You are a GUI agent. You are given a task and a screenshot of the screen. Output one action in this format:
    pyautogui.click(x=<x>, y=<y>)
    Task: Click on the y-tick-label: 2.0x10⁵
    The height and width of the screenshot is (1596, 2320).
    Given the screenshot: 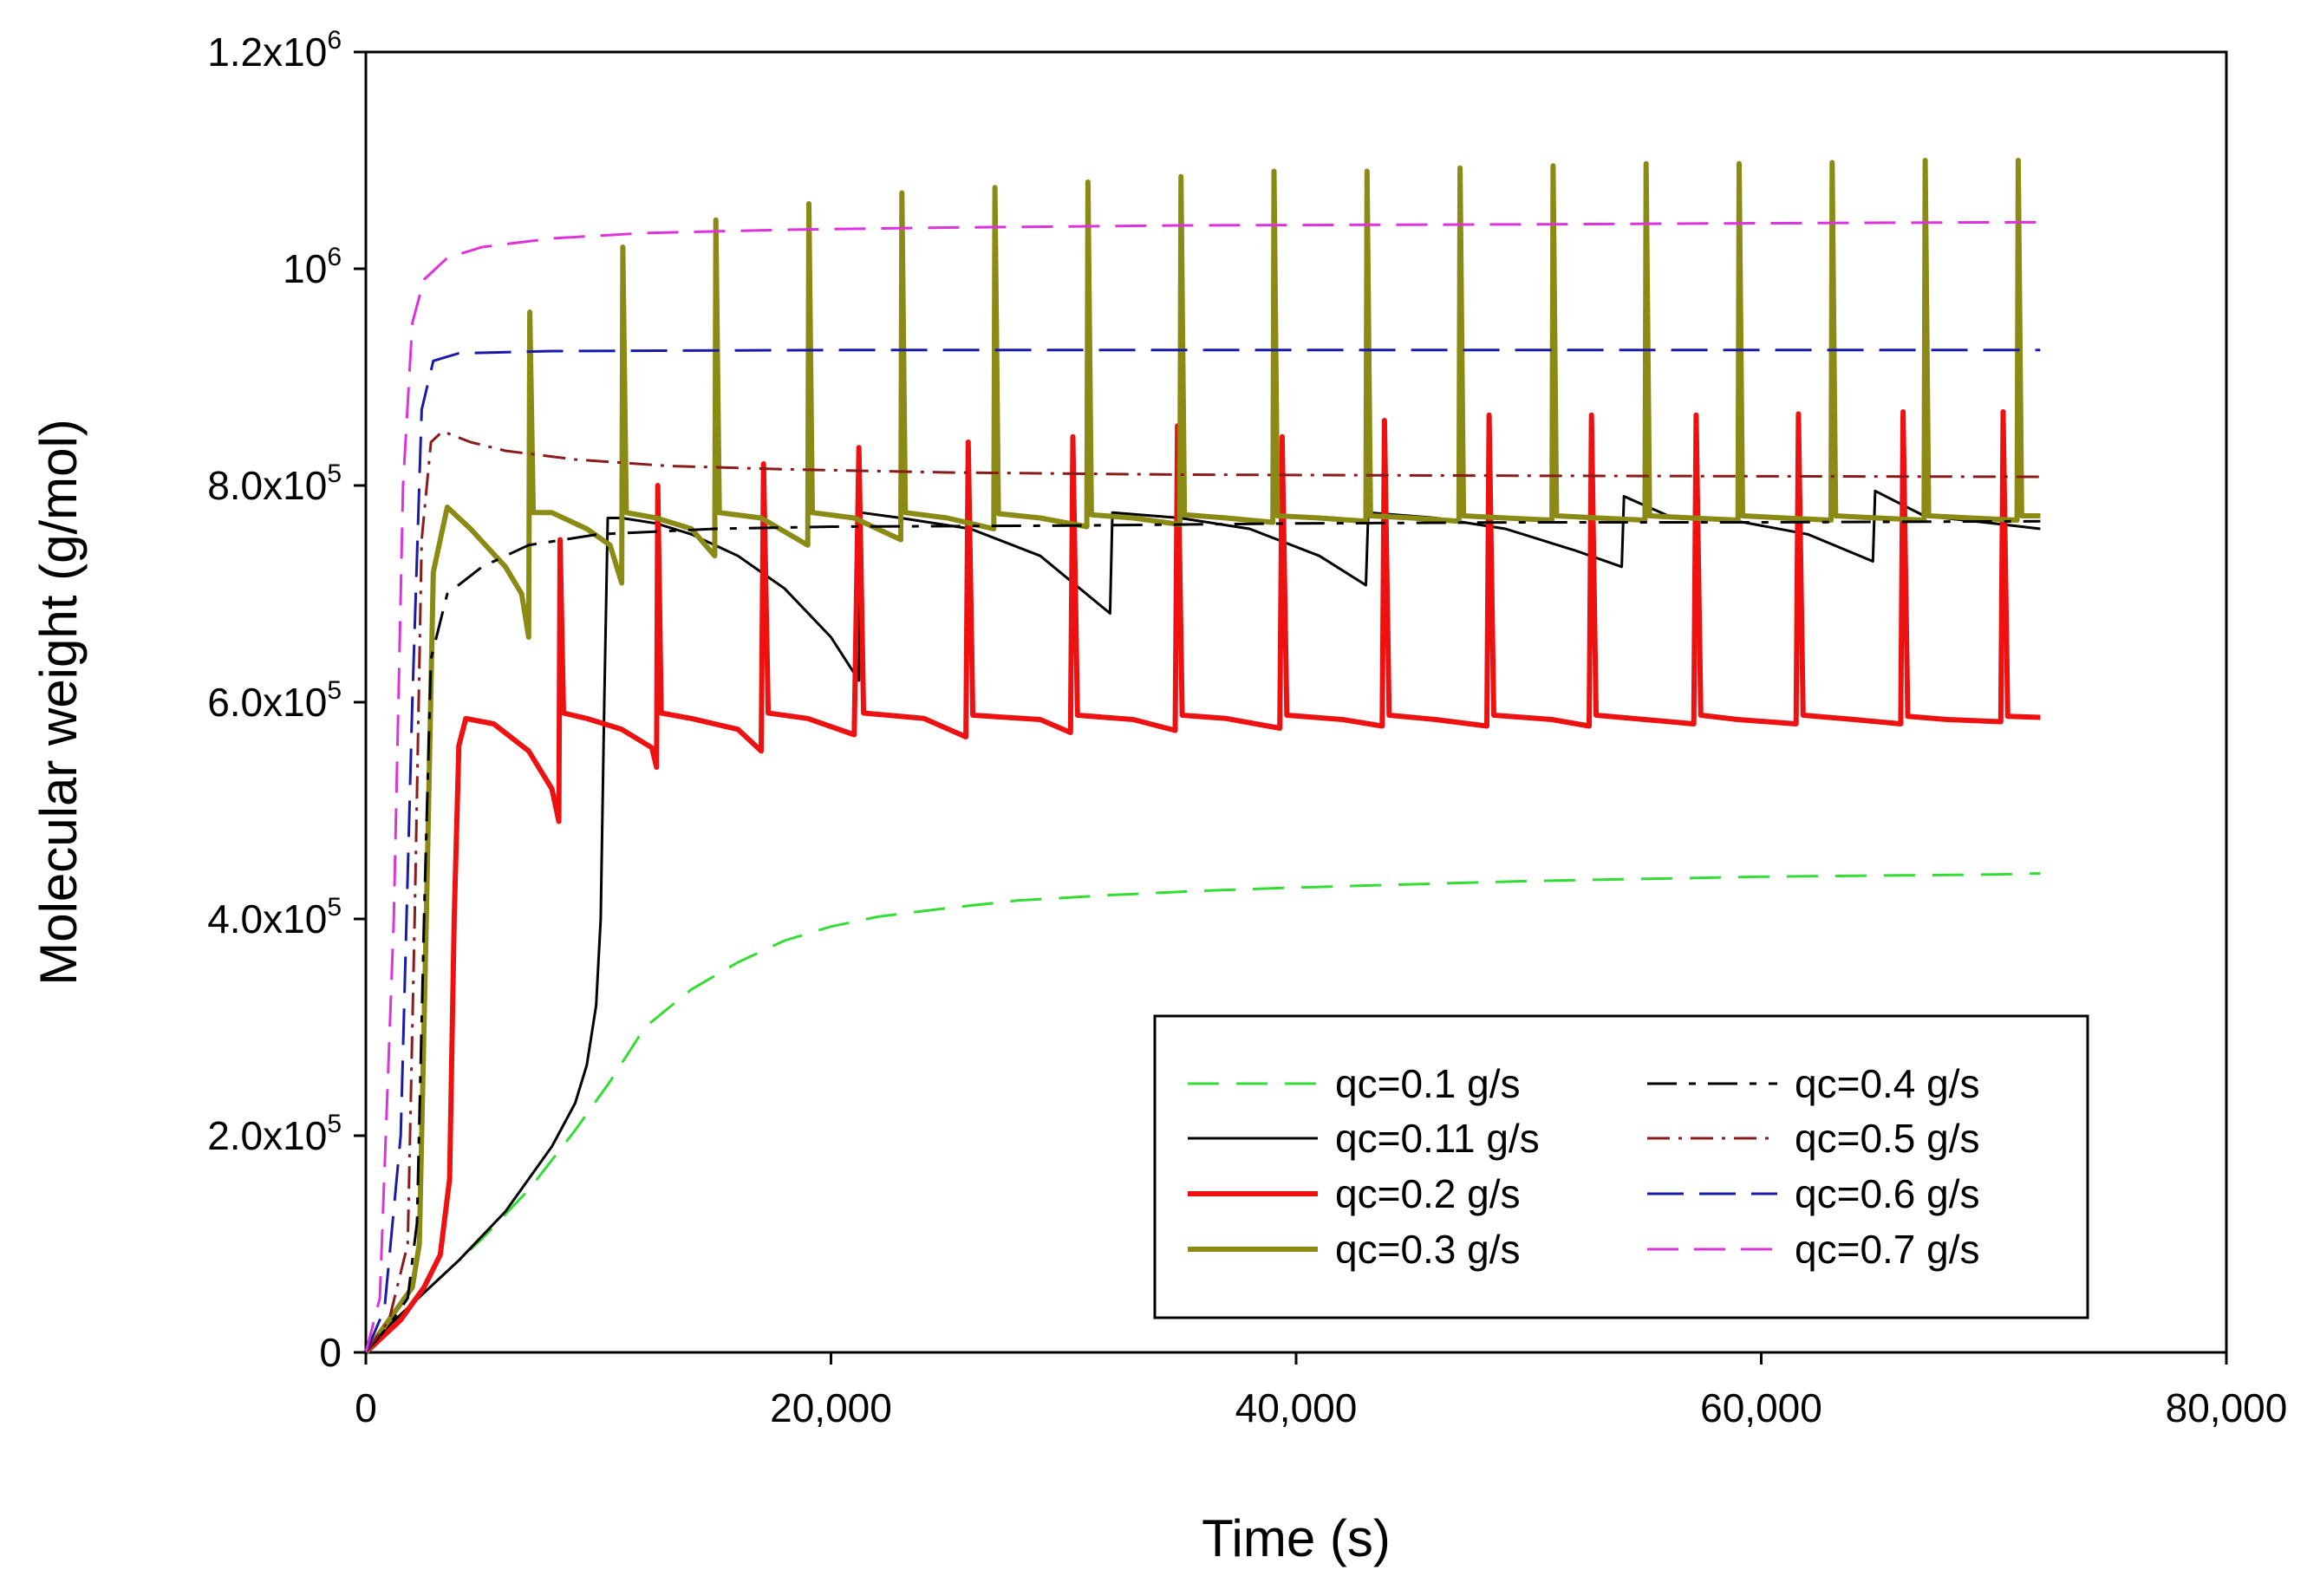 What is the action you would take?
    pyautogui.click(x=274, y=1134)
    